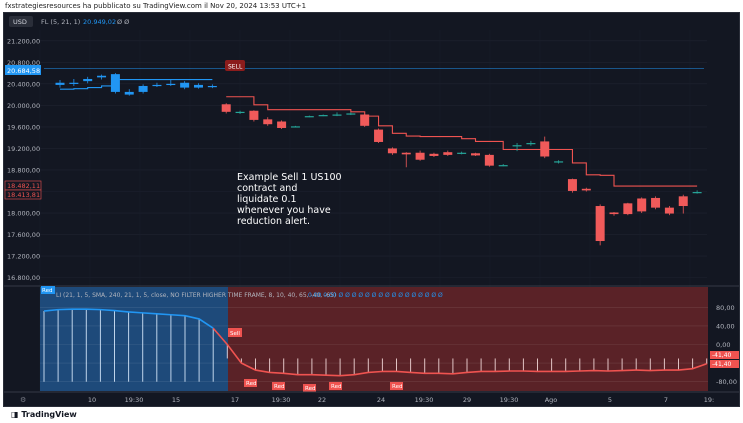 This screenshot has height=423, width=743. Describe the element at coordinates (23, 70) in the screenshot. I see `last-price-label: 20.684,58` at that location.